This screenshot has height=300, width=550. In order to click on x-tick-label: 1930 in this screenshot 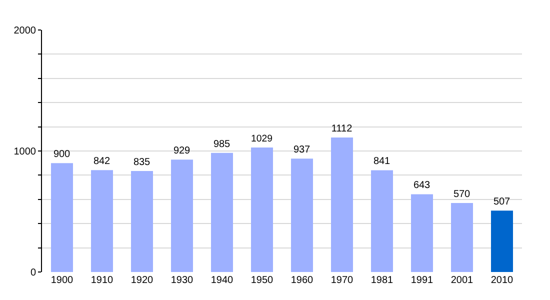, I will do `click(182, 280)`.